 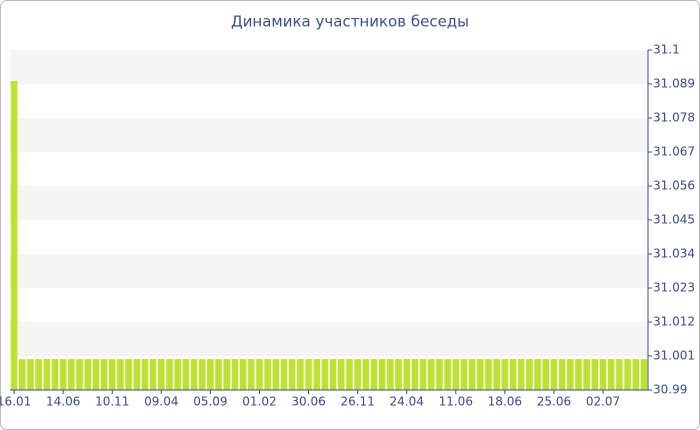 I want to click on x-tick-label: 26.11, so click(x=357, y=402).